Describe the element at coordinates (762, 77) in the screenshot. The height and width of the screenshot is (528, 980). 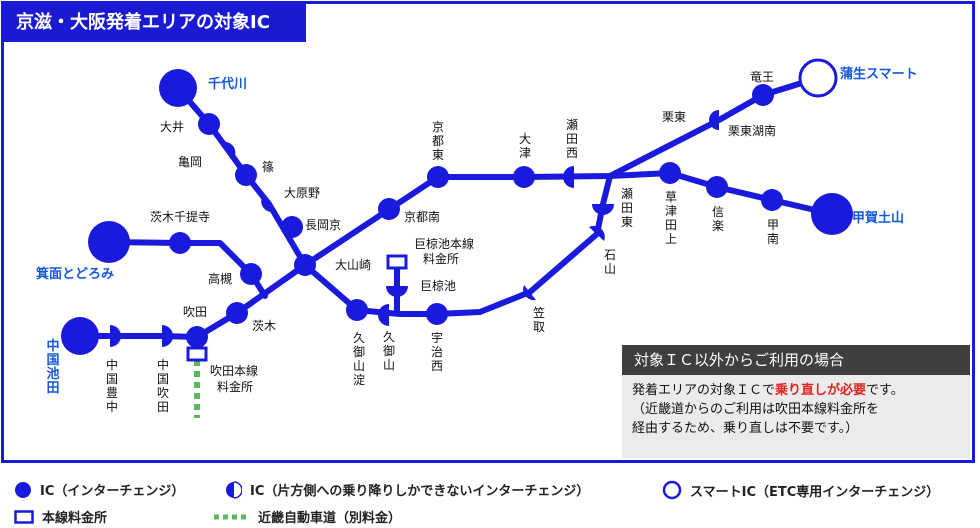
I see `station-label: 竜王` at that location.